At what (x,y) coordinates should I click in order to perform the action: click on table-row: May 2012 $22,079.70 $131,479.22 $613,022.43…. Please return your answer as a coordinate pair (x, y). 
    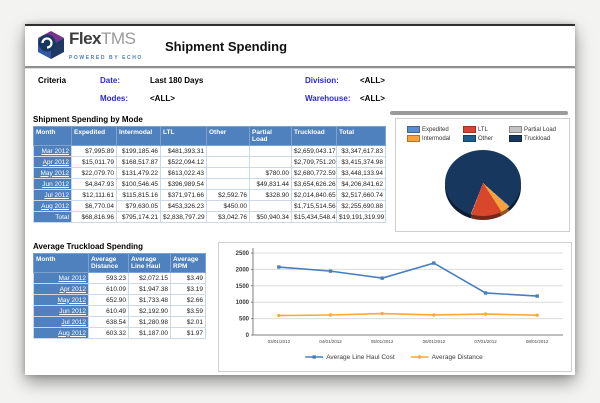
    Looking at the image, I should click on (209, 173).